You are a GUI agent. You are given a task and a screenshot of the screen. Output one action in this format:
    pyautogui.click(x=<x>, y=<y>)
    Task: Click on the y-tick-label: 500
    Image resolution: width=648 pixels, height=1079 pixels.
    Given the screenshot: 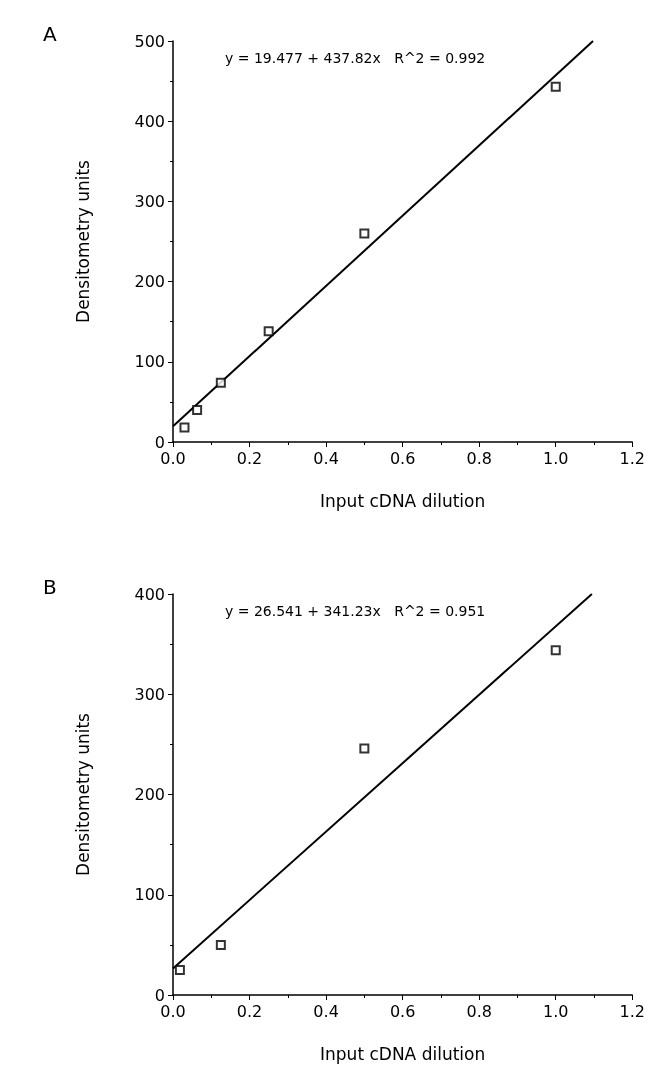 What is the action you would take?
    pyautogui.click(x=149, y=41)
    